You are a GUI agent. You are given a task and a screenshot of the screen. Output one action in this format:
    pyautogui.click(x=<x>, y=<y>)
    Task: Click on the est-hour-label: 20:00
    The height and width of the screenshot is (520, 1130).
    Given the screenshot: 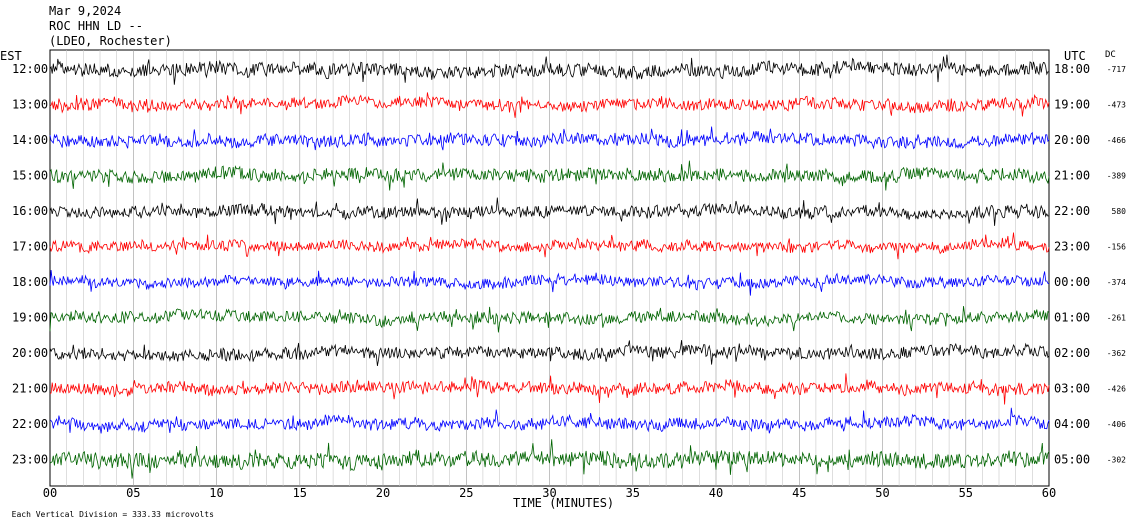 What is the action you would take?
    pyautogui.click(x=30, y=353)
    